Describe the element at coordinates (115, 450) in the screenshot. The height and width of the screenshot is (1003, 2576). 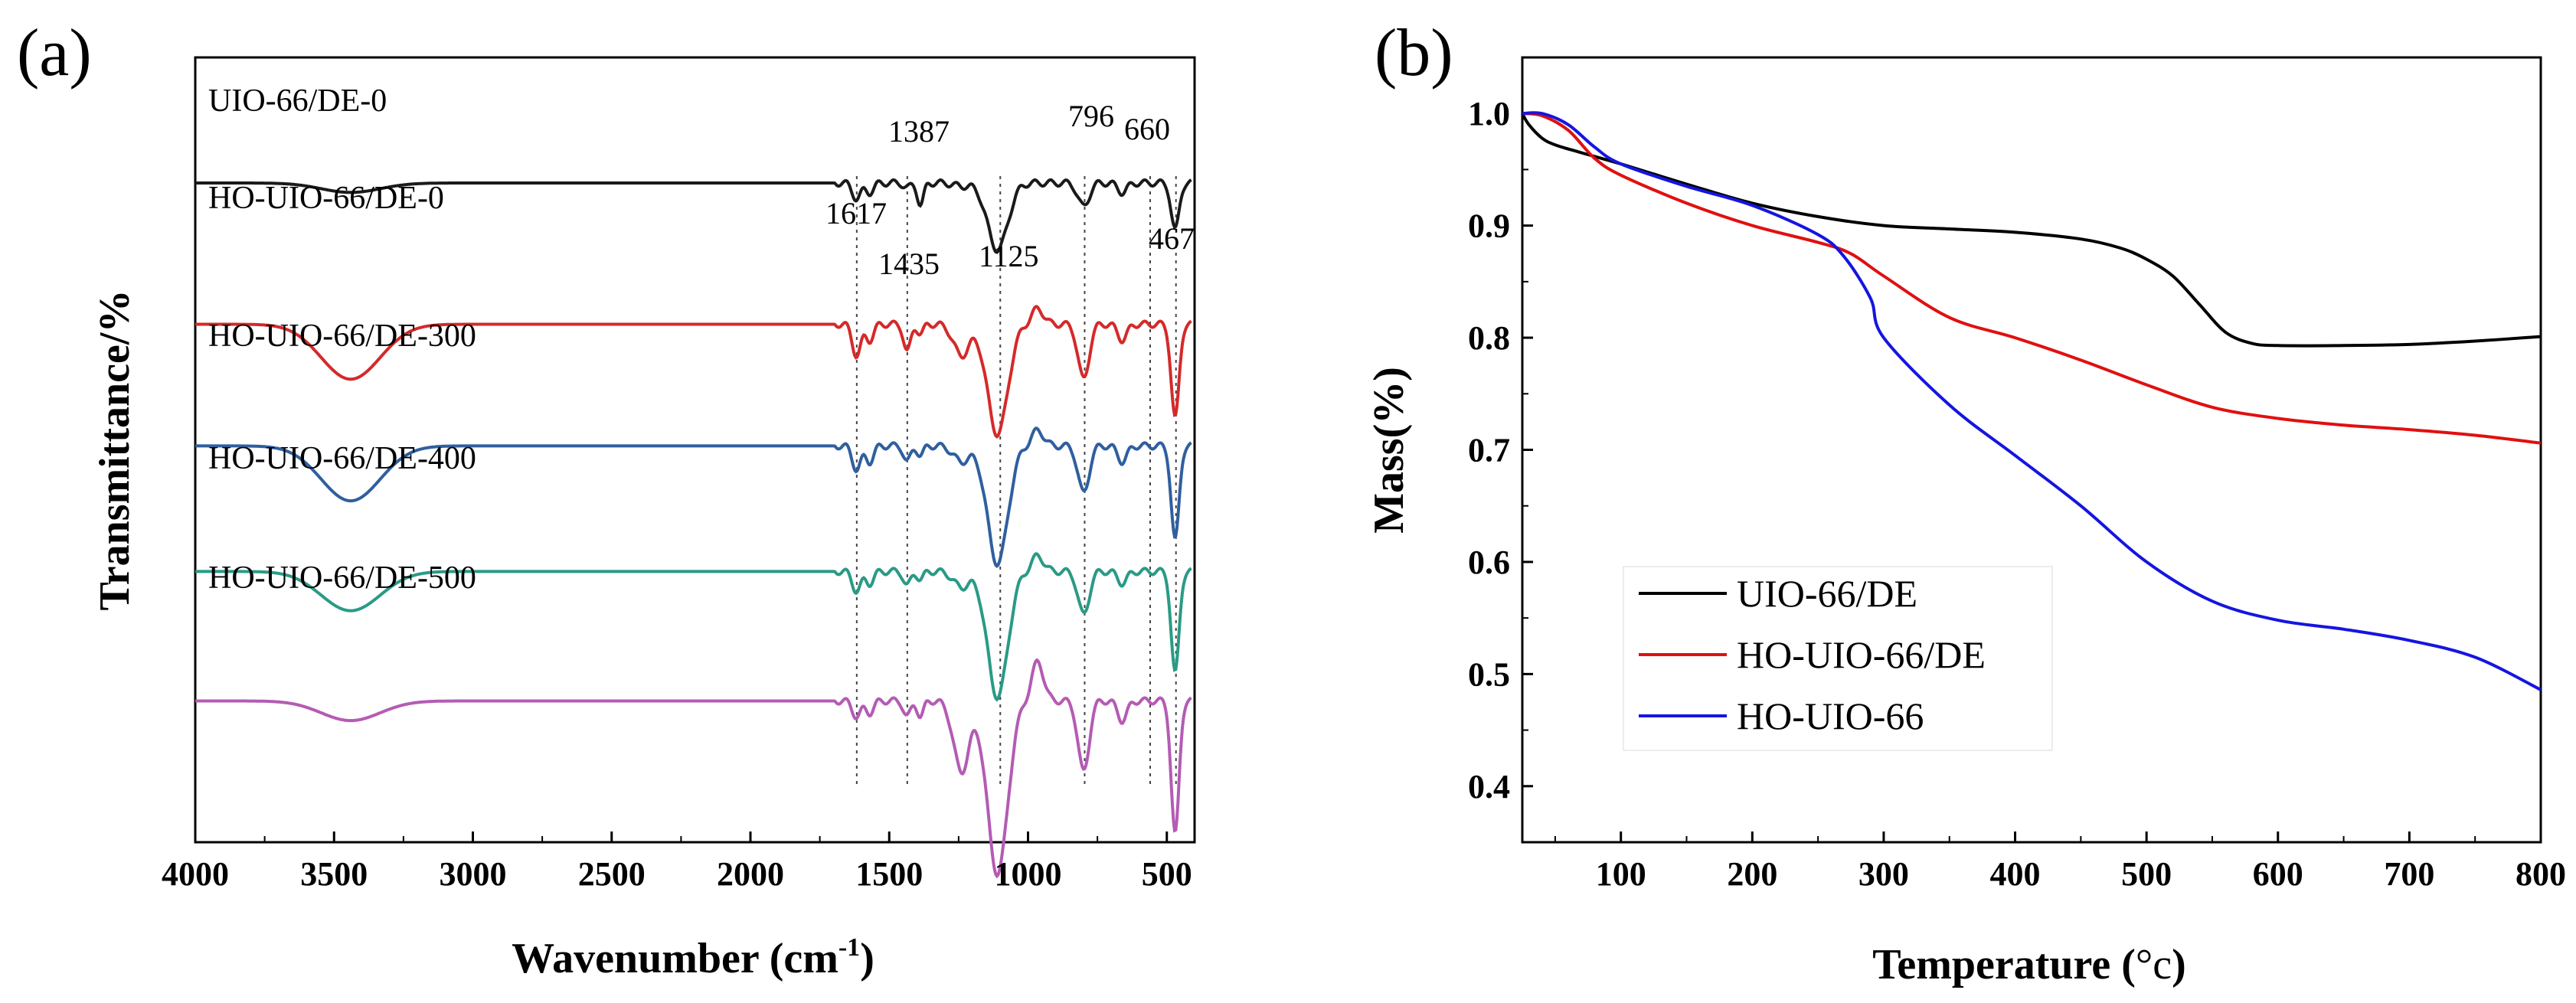
I see `panel-a-y-axis-title: Transmittance/%` at that location.